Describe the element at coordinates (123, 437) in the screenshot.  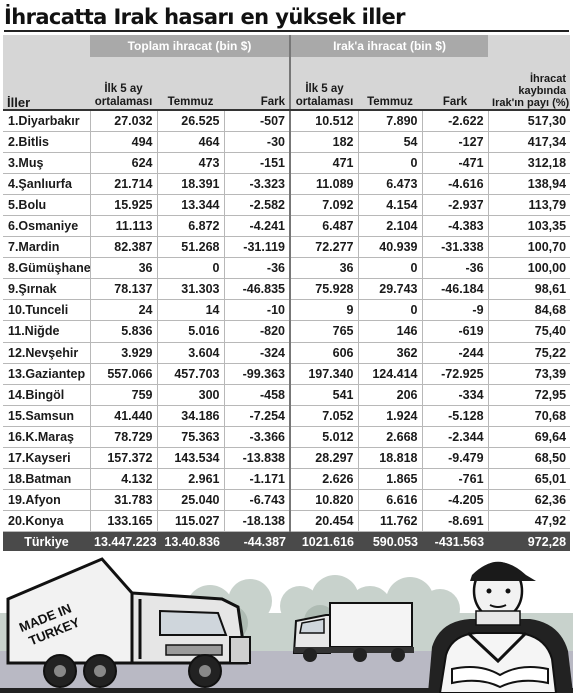
I see `cell-total-avg: 78.729` at that location.